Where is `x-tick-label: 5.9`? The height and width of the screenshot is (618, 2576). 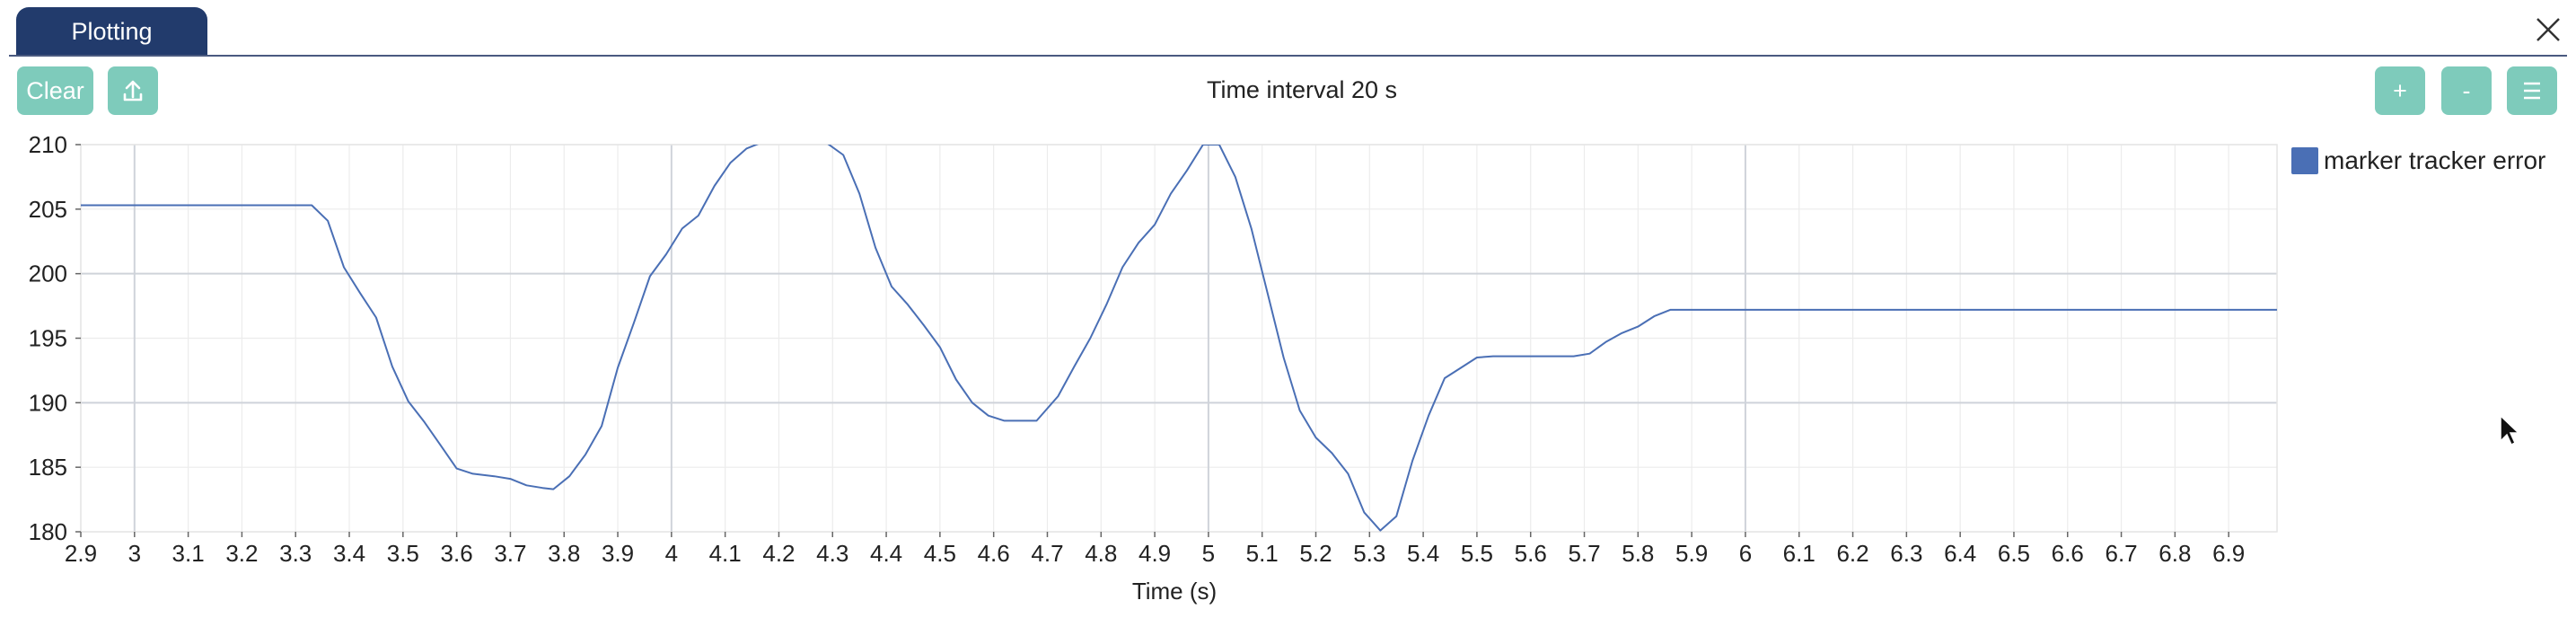
x-tick-label: 5.9 is located at coordinates (1691, 554).